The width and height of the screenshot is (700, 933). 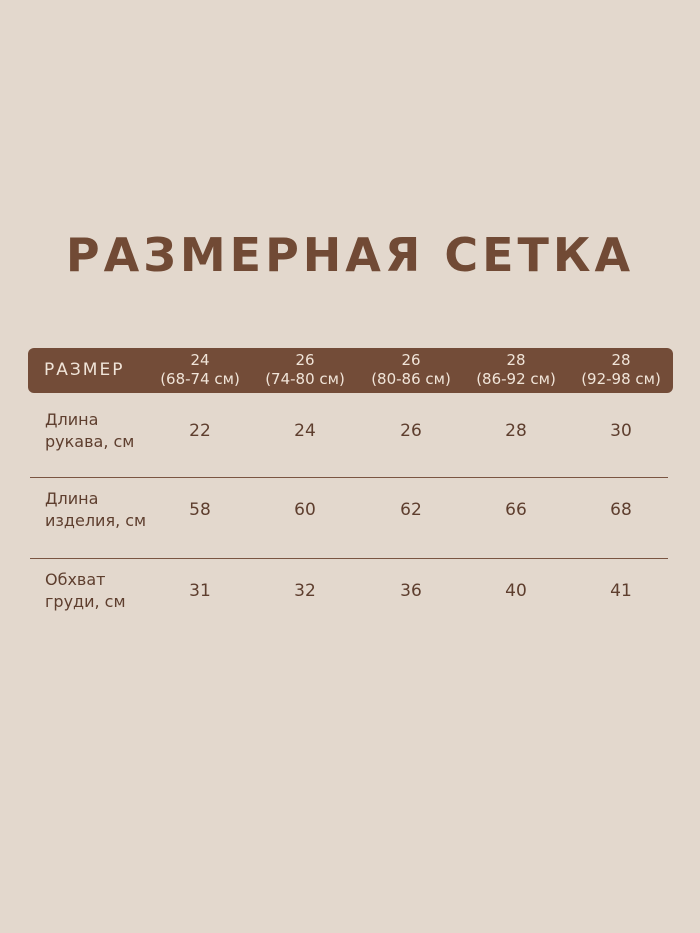 What do you see at coordinates (305, 591) in the screenshot?
I see `table-cell: 32` at bounding box center [305, 591].